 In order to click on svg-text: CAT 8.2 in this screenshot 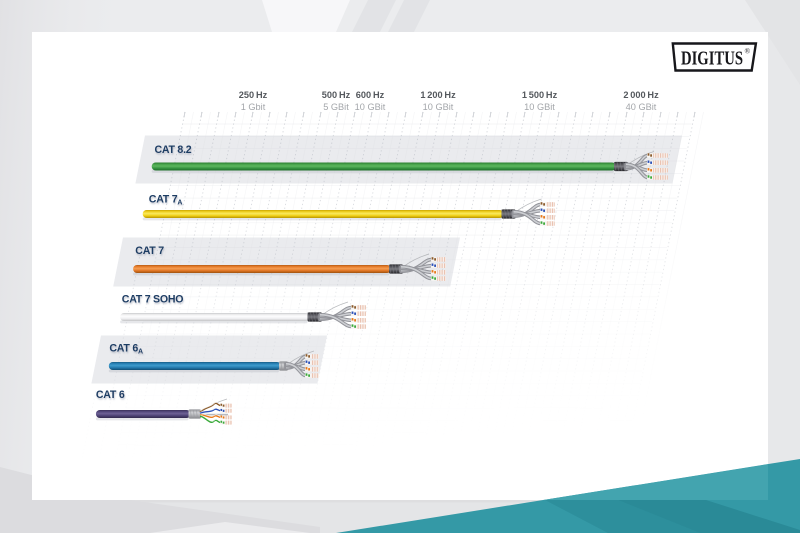, I will do `click(173, 150)`.